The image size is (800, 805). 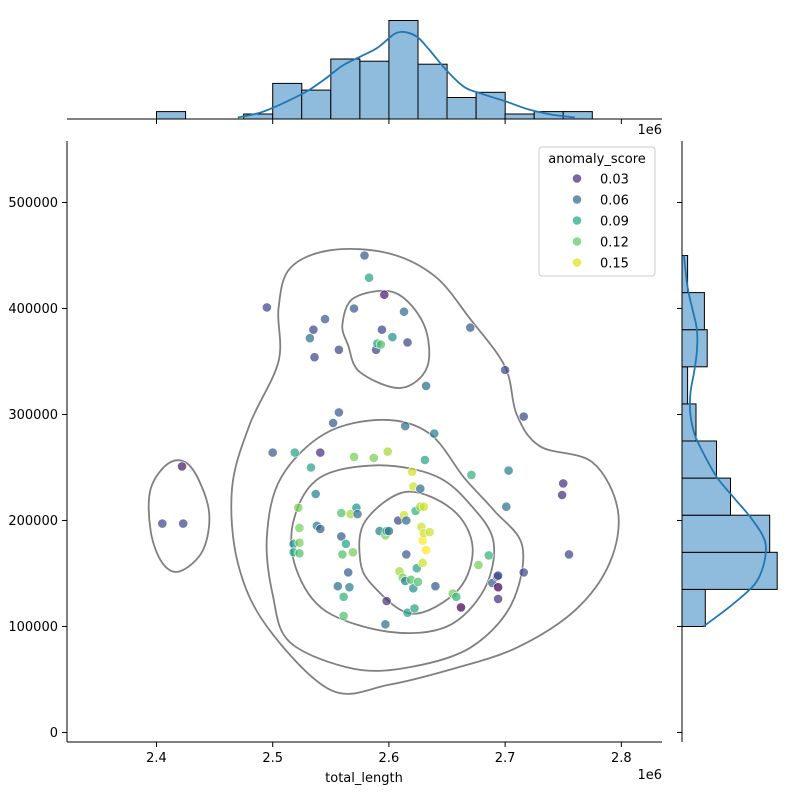 I want to click on y-marginal-histogram, so click(x=727, y=441).